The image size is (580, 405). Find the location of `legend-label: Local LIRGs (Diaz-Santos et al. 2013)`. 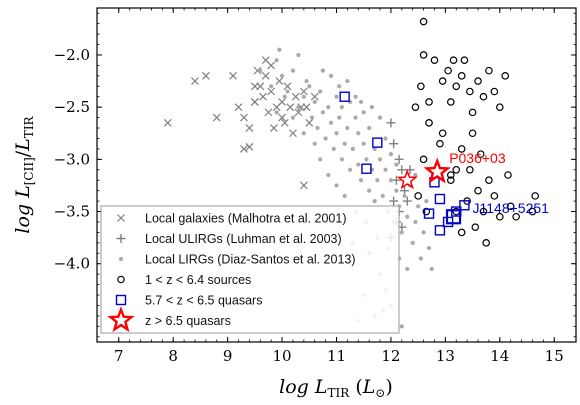

legend-label: Local LIRGs (Diaz-Santos et al. 2013) is located at coordinates (250, 260).